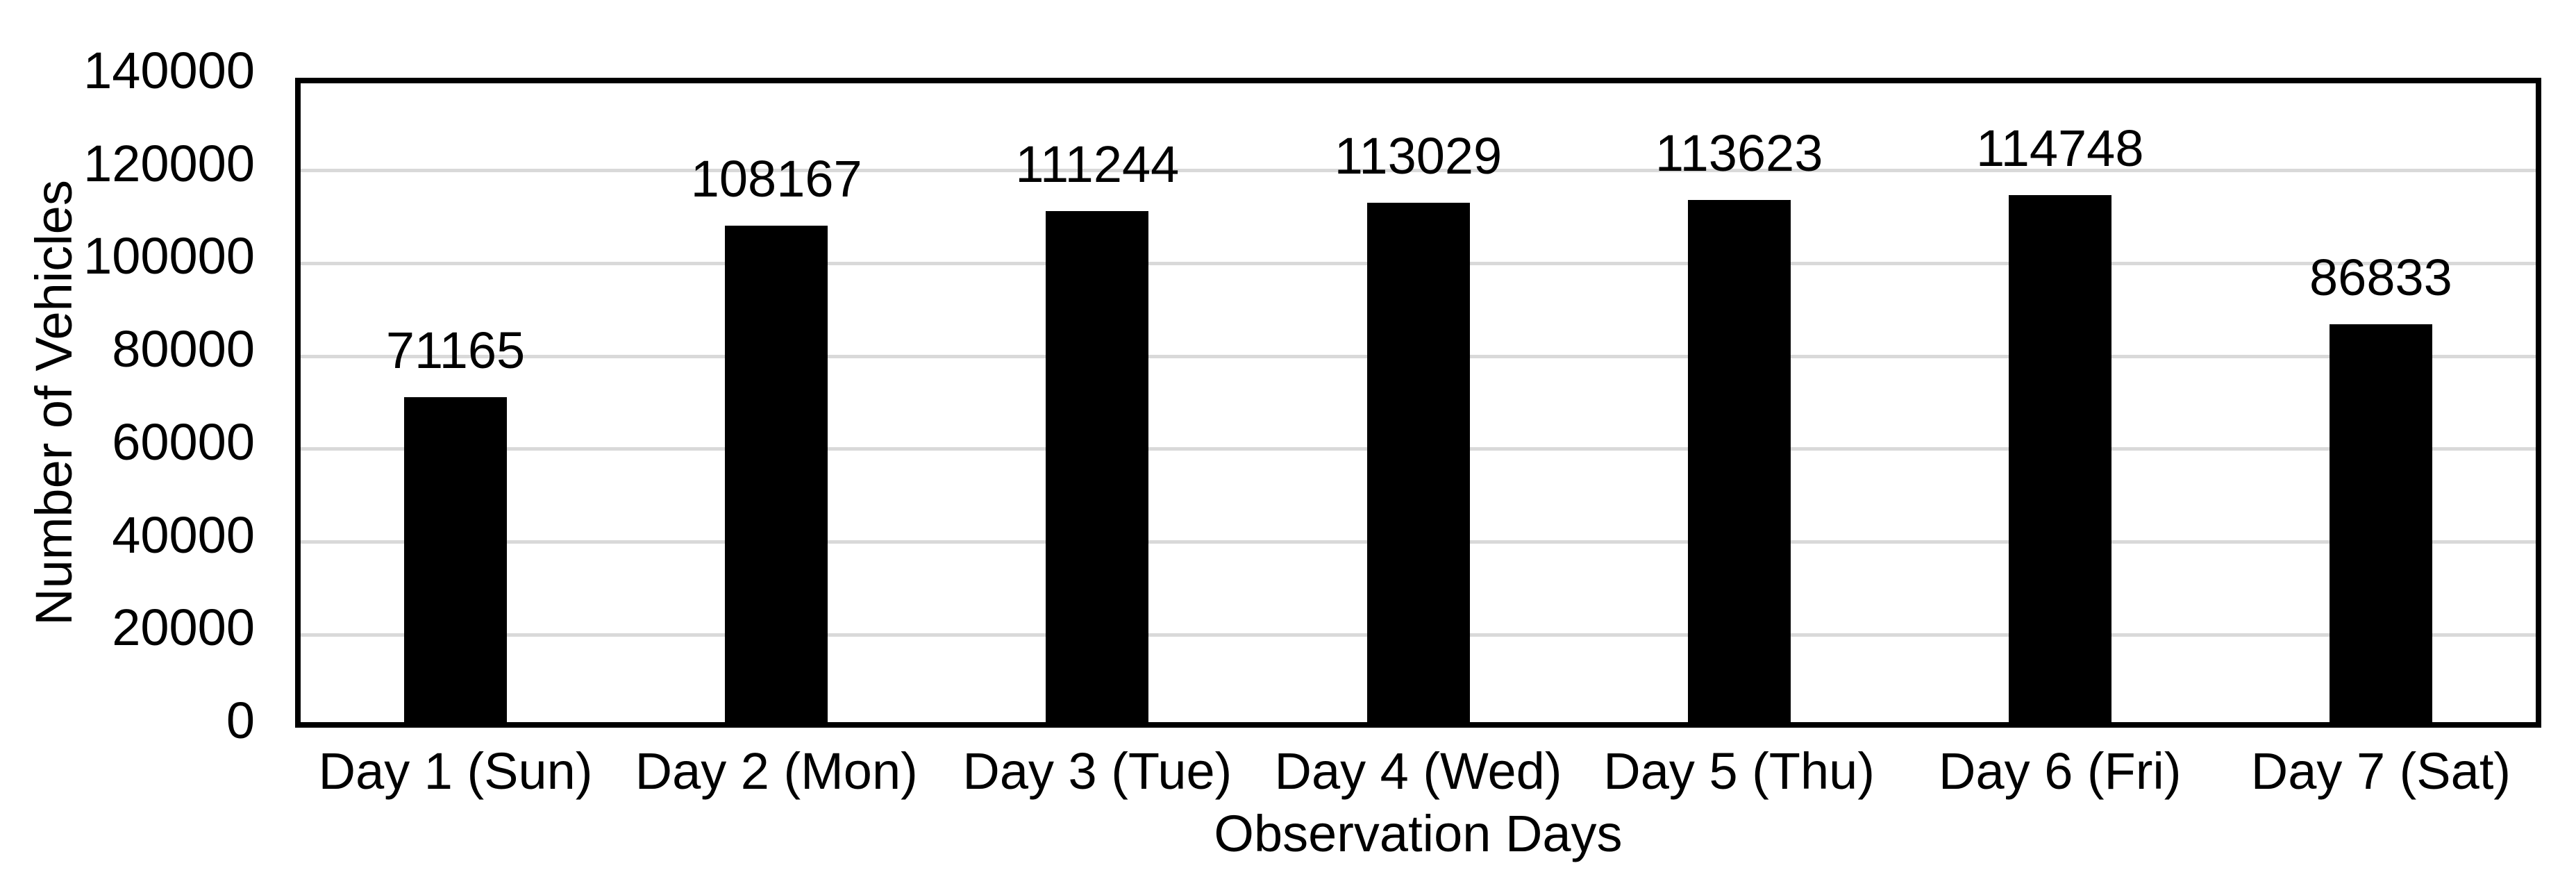 This screenshot has height=886, width=2576. Describe the element at coordinates (1739, 771) in the screenshot. I see `x-tick-day-5: Day 5 (Thu)` at that location.